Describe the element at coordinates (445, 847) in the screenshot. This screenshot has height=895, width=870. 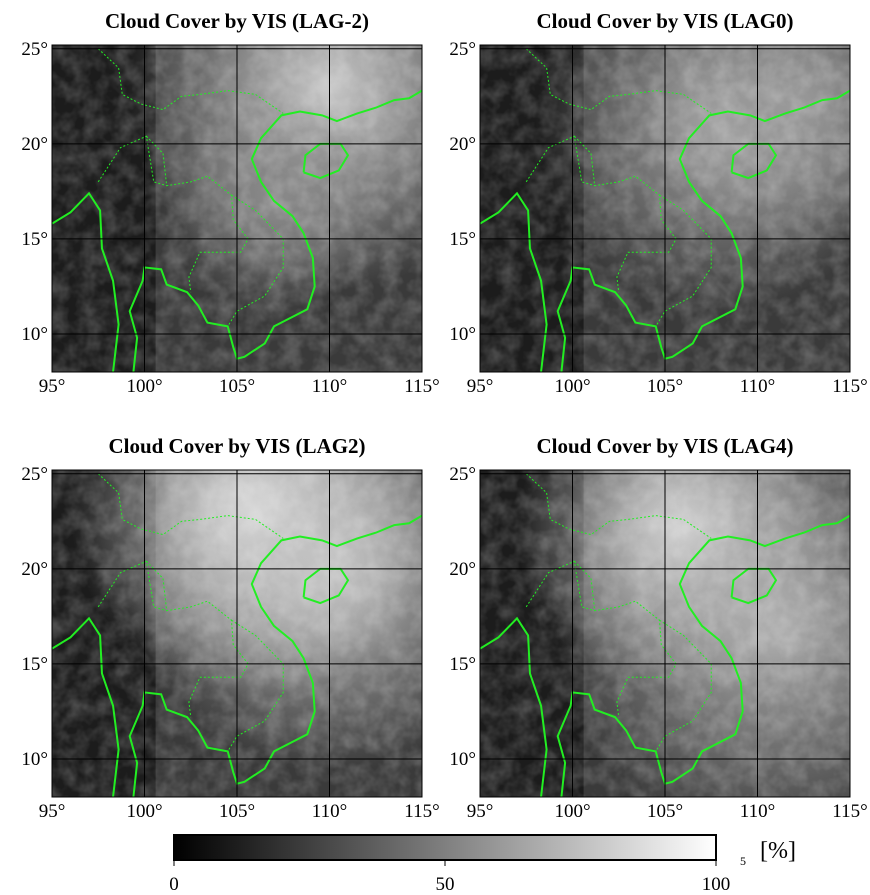
I see `colorbar` at that location.